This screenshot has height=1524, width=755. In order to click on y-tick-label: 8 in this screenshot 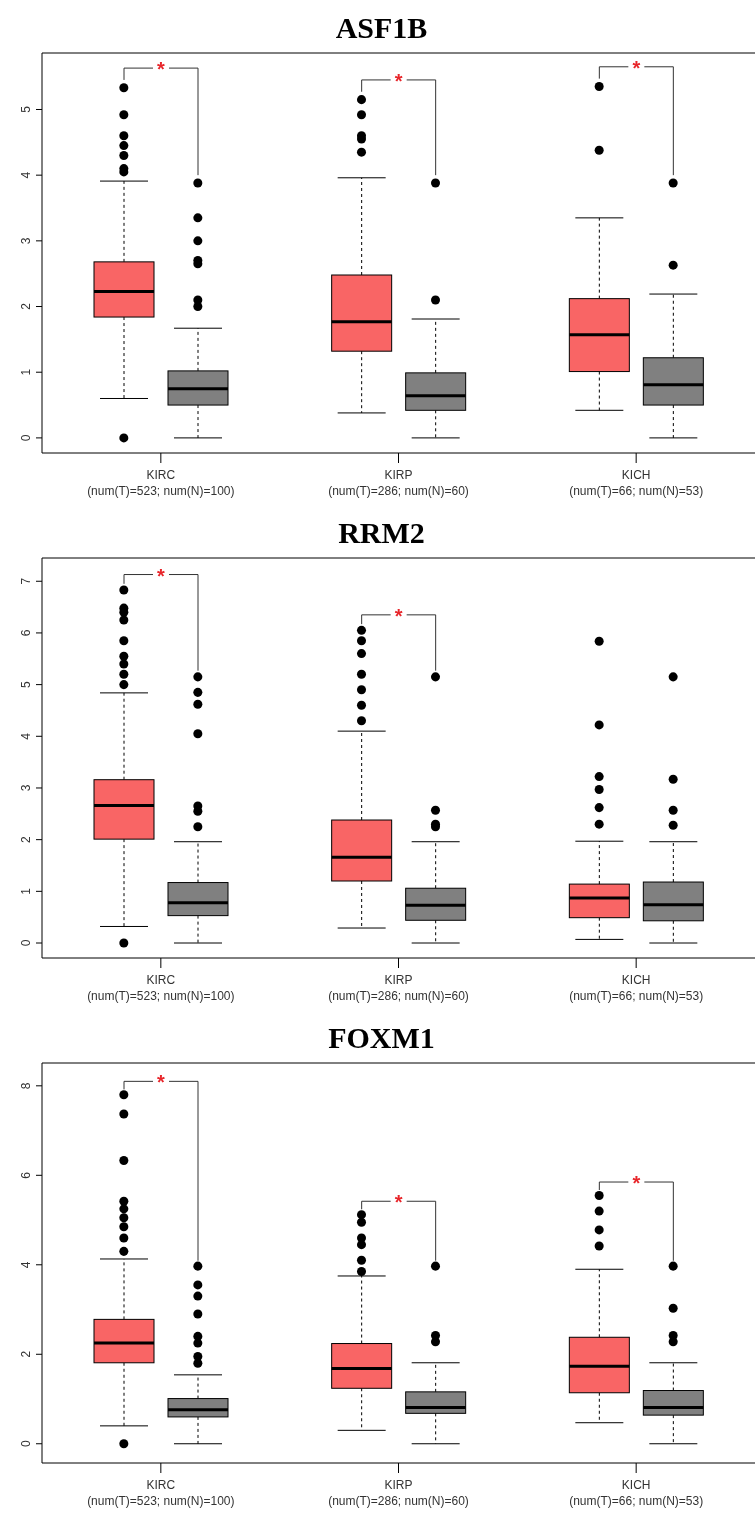, I will do `click(26, 1086)`.